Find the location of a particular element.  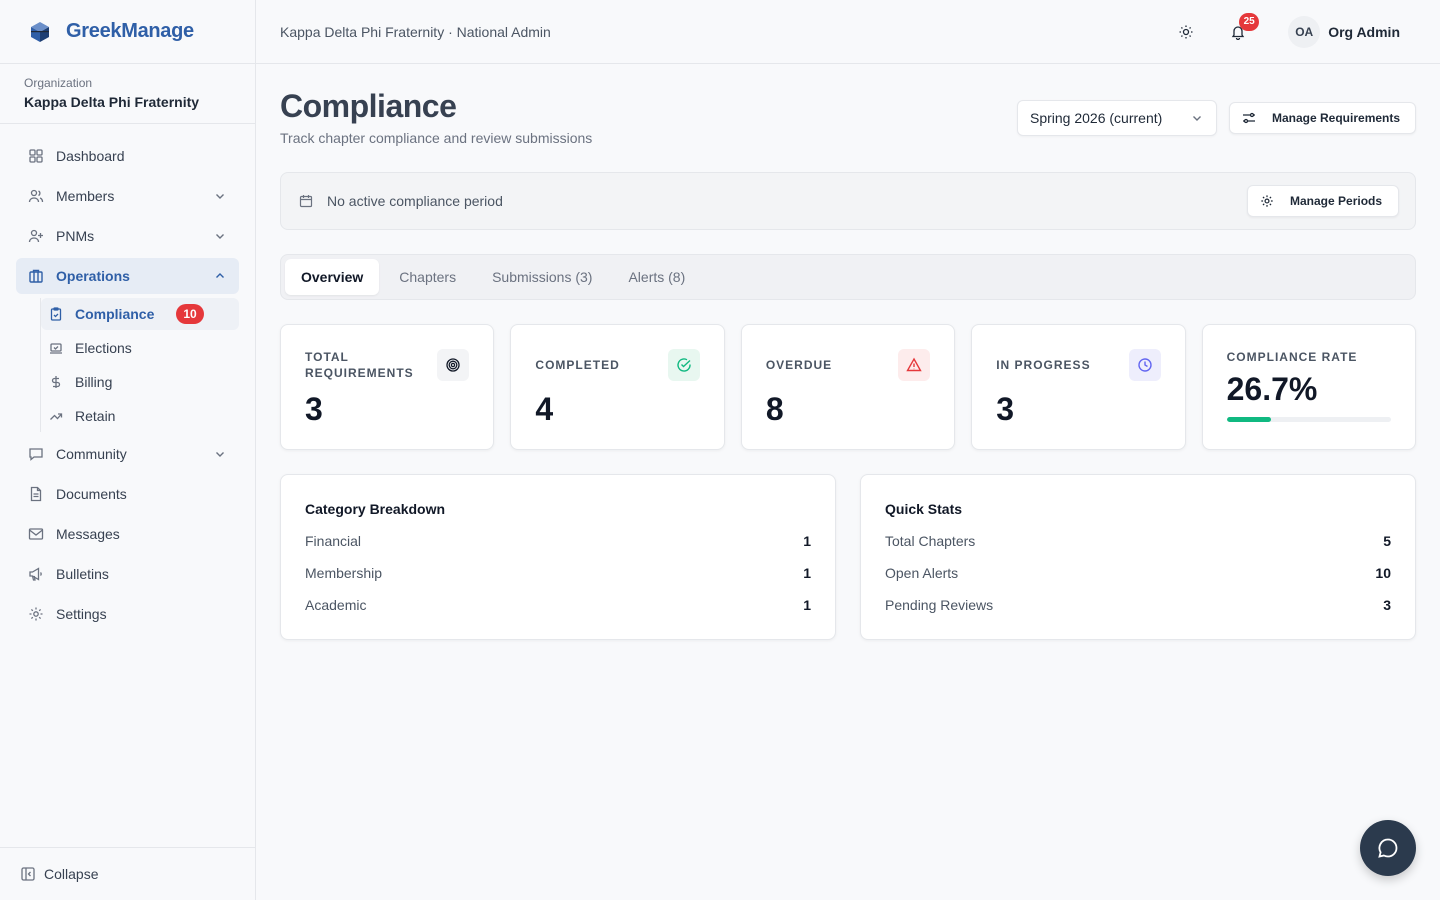

logo-icon is located at coordinates (40, 32).